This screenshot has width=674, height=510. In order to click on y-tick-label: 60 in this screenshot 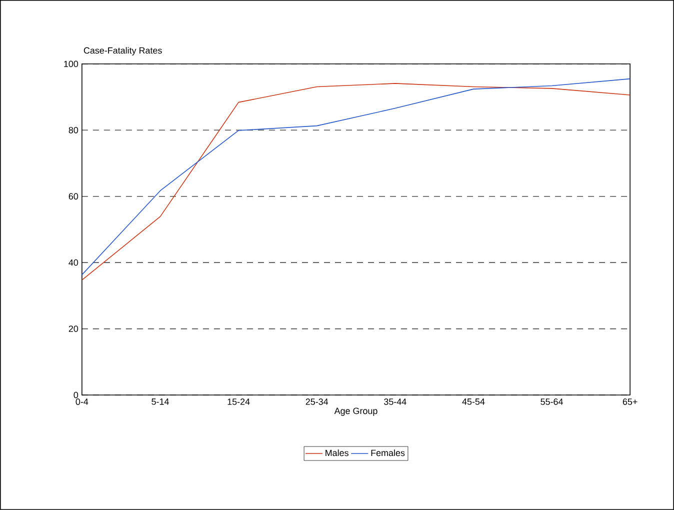, I will do `click(73, 196)`.